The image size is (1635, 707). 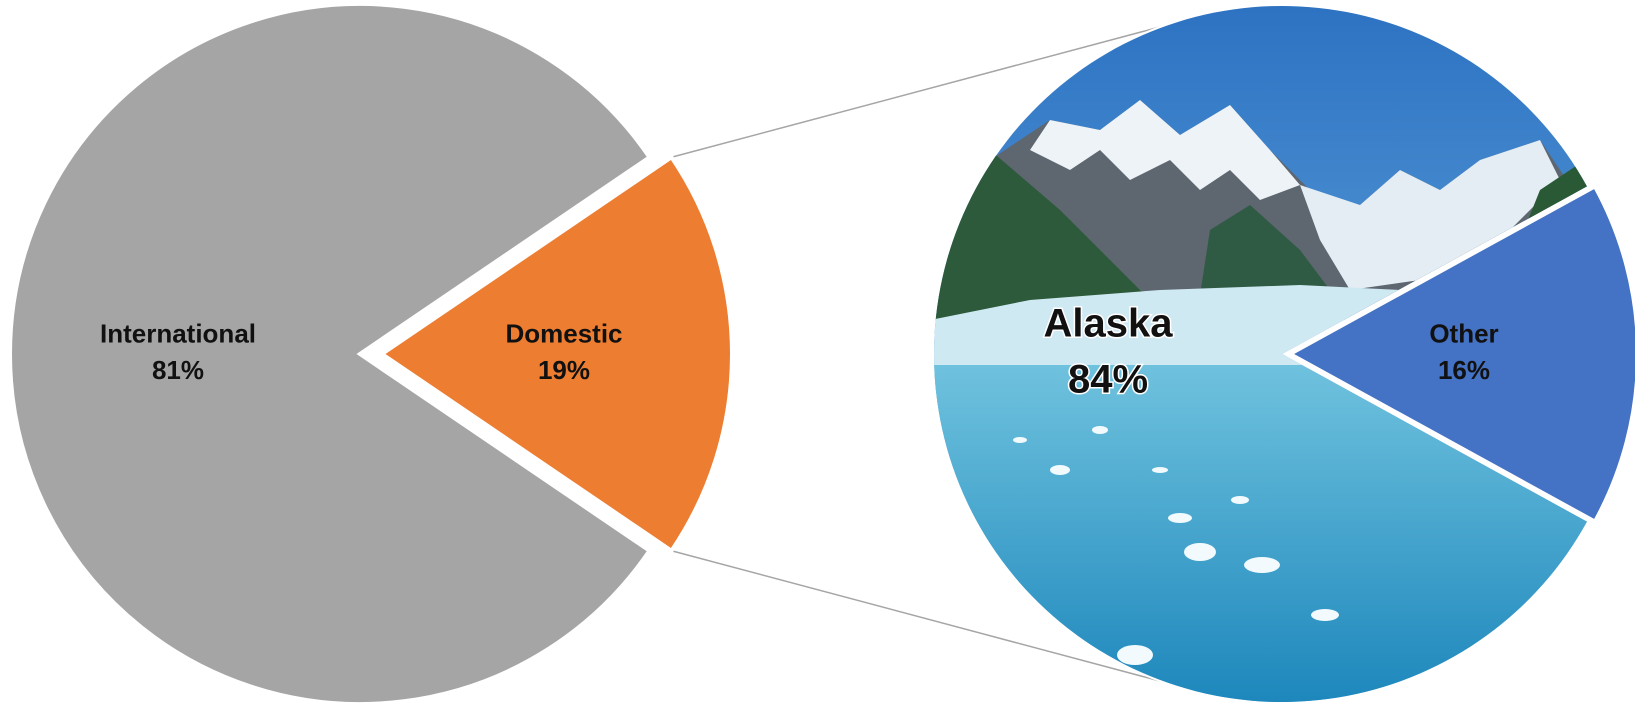 What do you see at coordinates (178, 334) in the screenshot?
I see `category-label: International` at bounding box center [178, 334].